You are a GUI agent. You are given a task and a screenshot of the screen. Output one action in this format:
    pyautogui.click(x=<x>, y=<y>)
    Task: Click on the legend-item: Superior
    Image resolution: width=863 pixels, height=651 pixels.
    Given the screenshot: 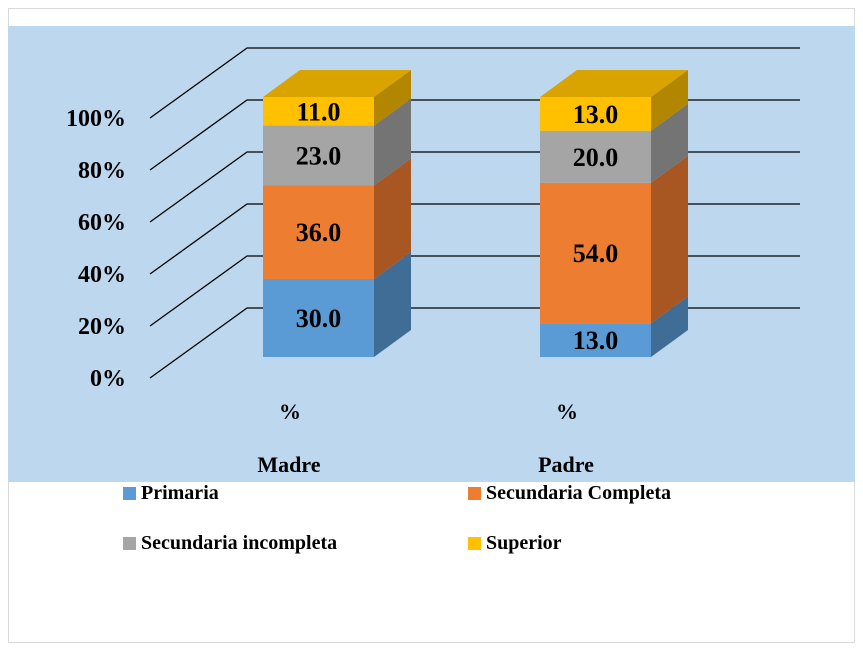 What is the action you would take?
    pyautogui.click(x=515, y=543)
    